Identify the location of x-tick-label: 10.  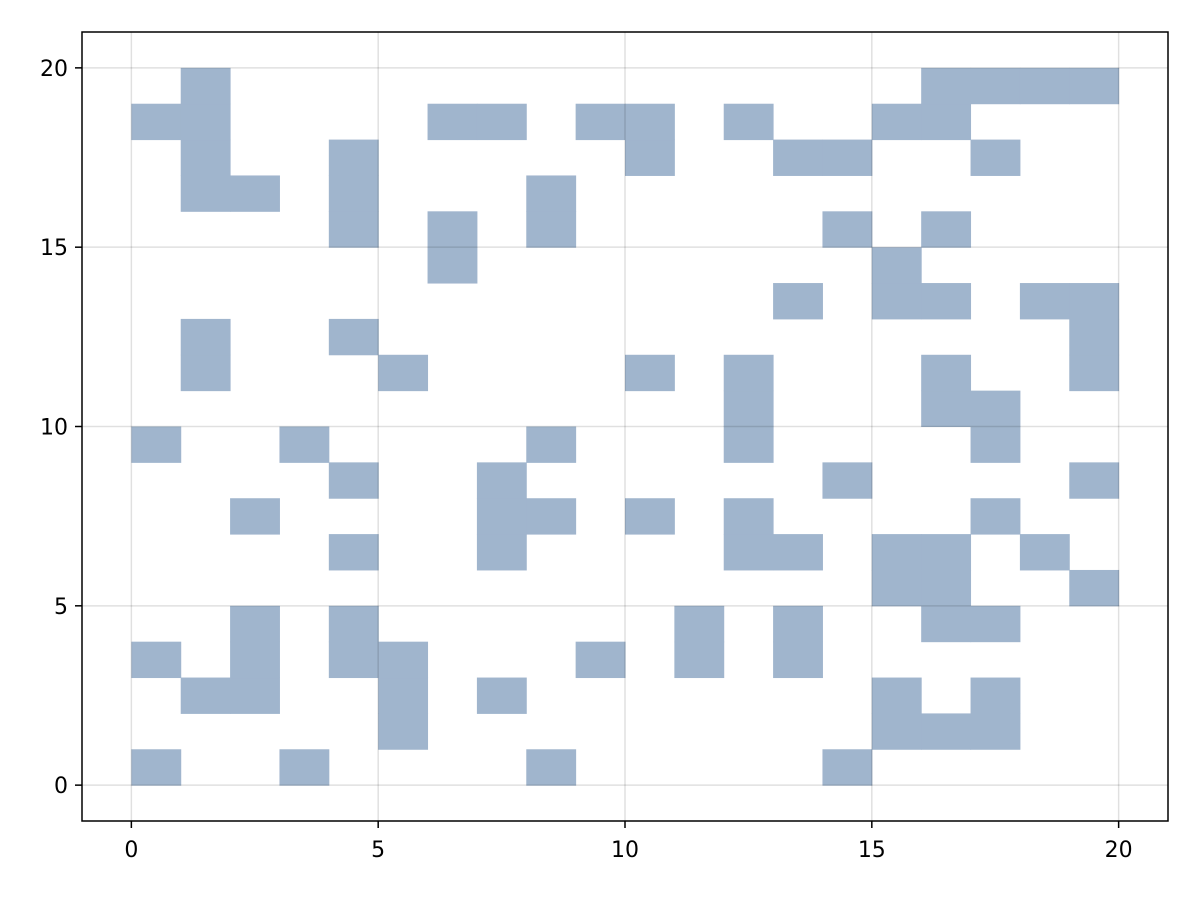
(625, 850).